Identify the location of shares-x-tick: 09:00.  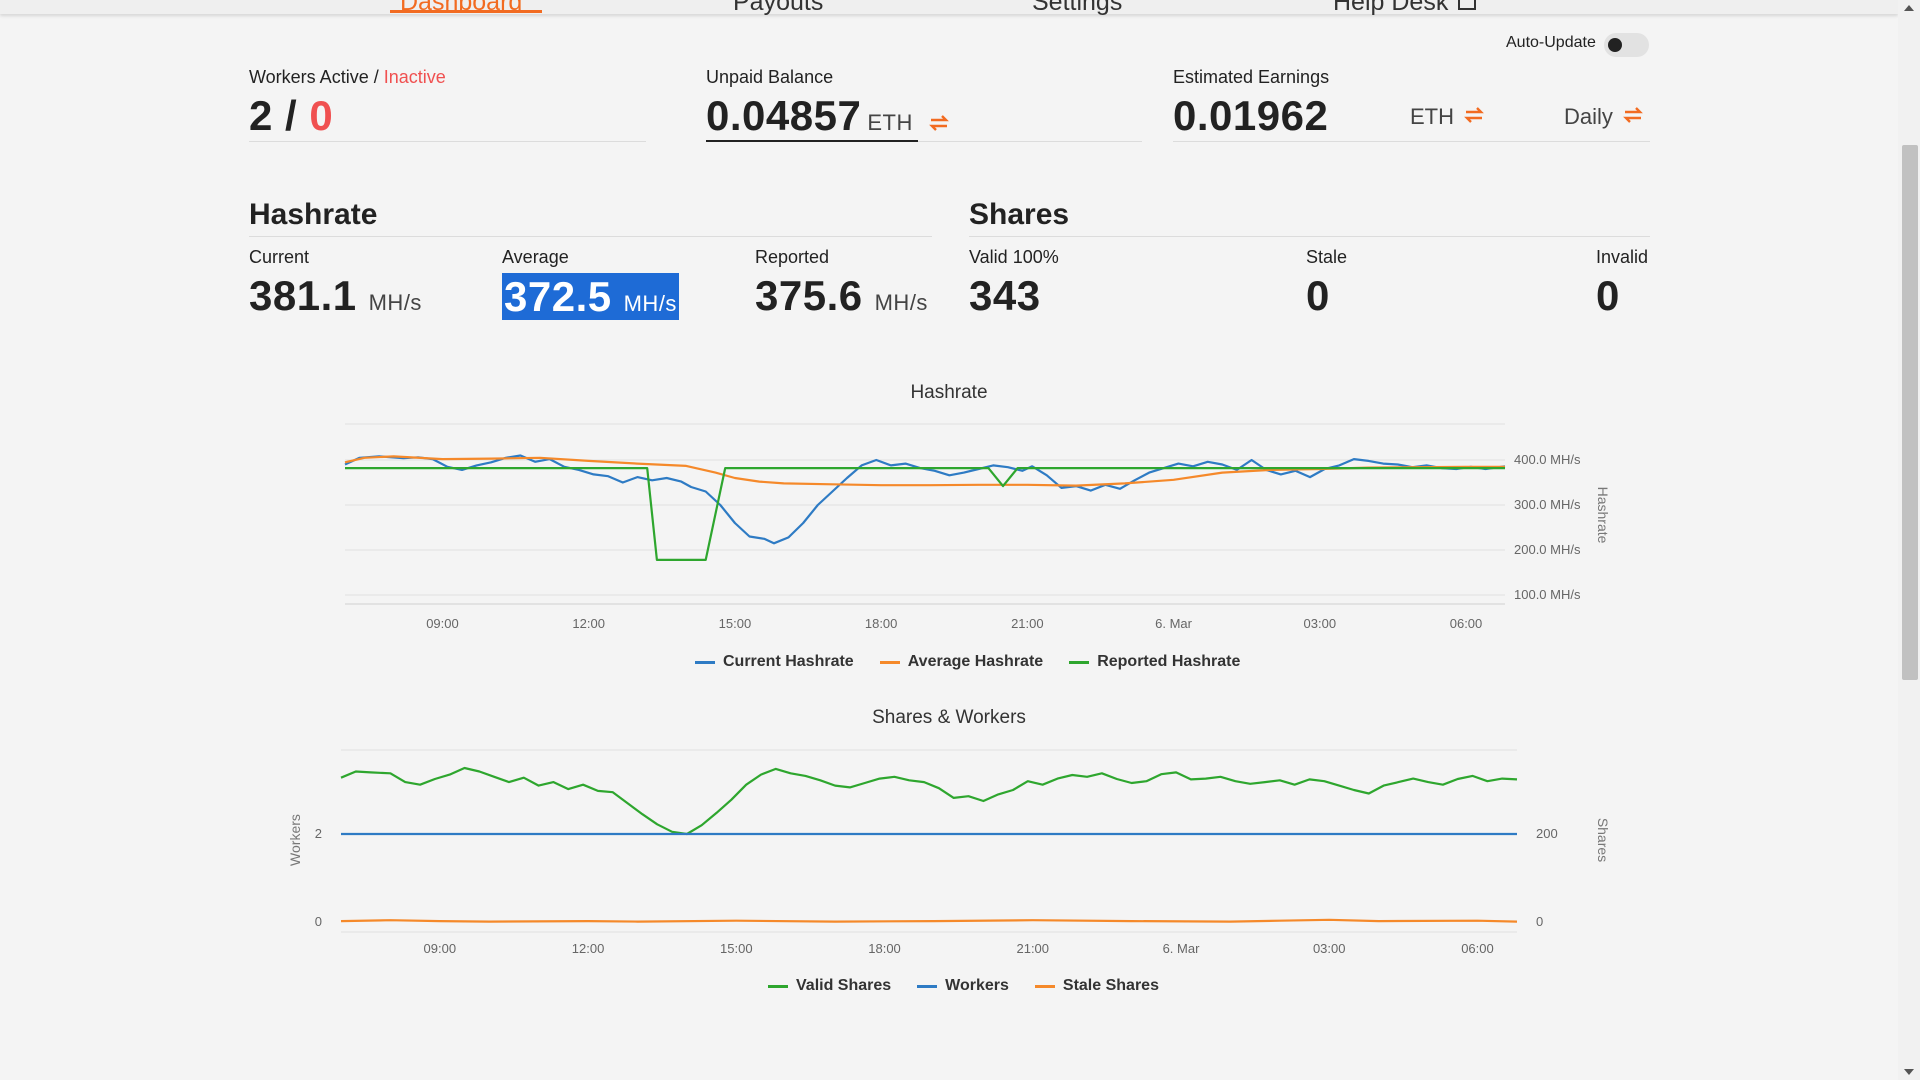
(440, 948).